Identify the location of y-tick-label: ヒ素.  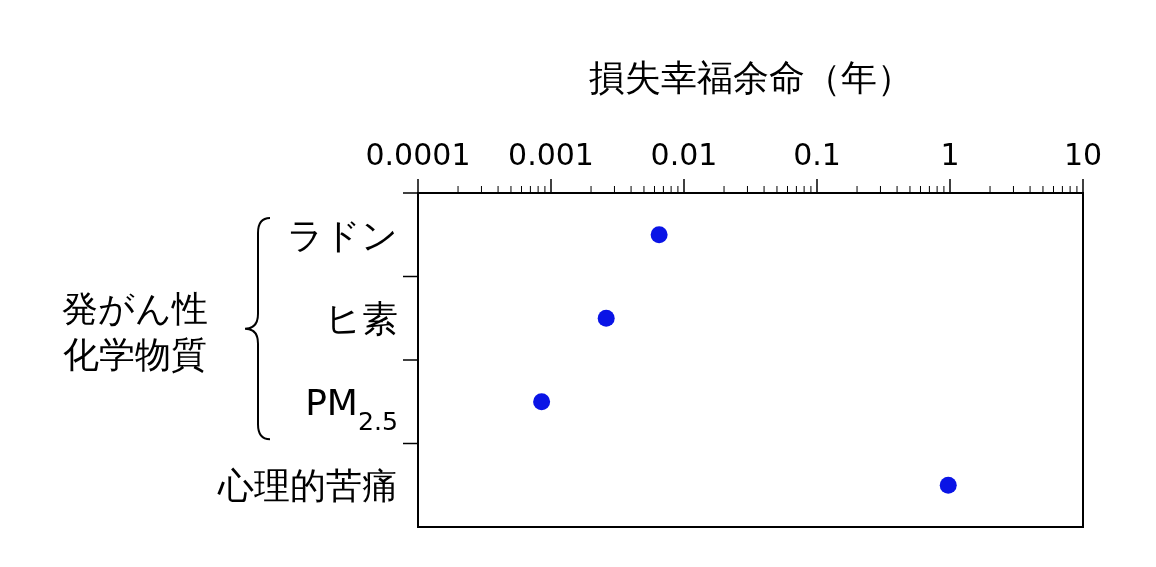
(361, 319).